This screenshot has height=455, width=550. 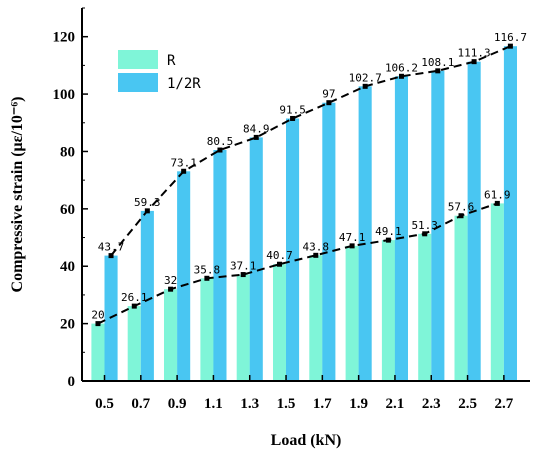 I want to click on y-axis-title: Compressive strain (με/10⁻⁶), so click(x=17, y=195).